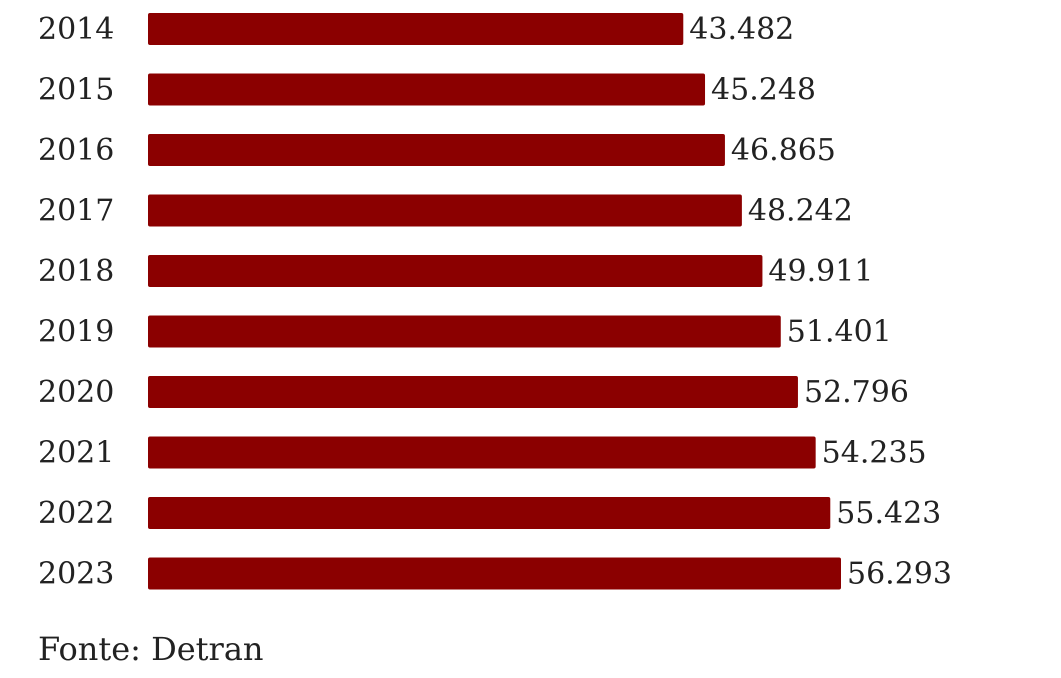 The image size is (1061, 678). I want to click on bar-2017, so click(445, 210).